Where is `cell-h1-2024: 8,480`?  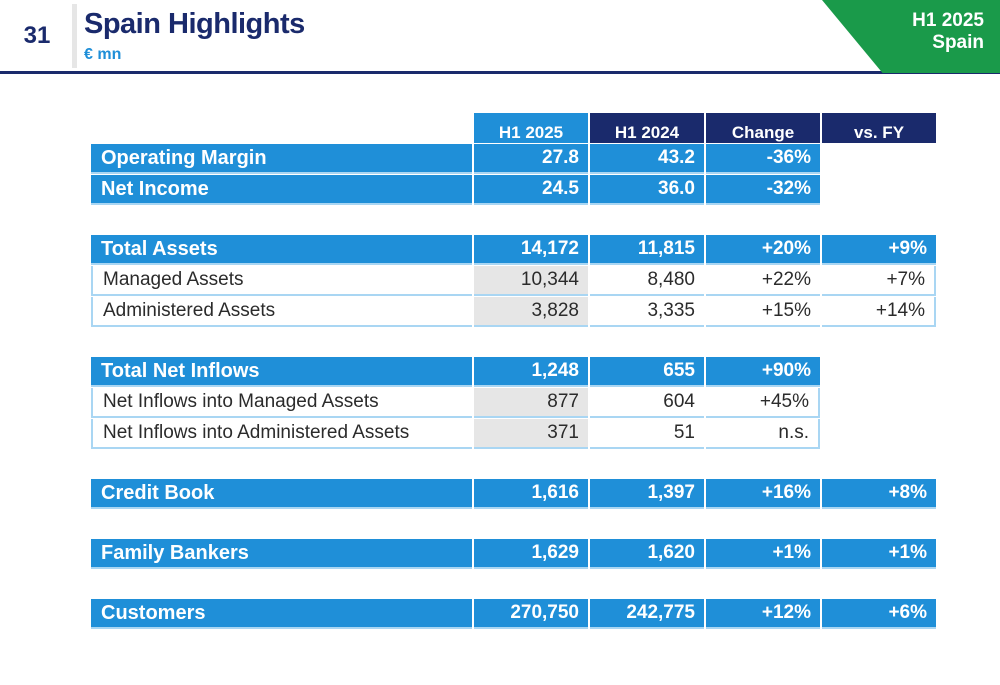 cell-h1-2024: 8,480 is located at coordinates (647, 281).